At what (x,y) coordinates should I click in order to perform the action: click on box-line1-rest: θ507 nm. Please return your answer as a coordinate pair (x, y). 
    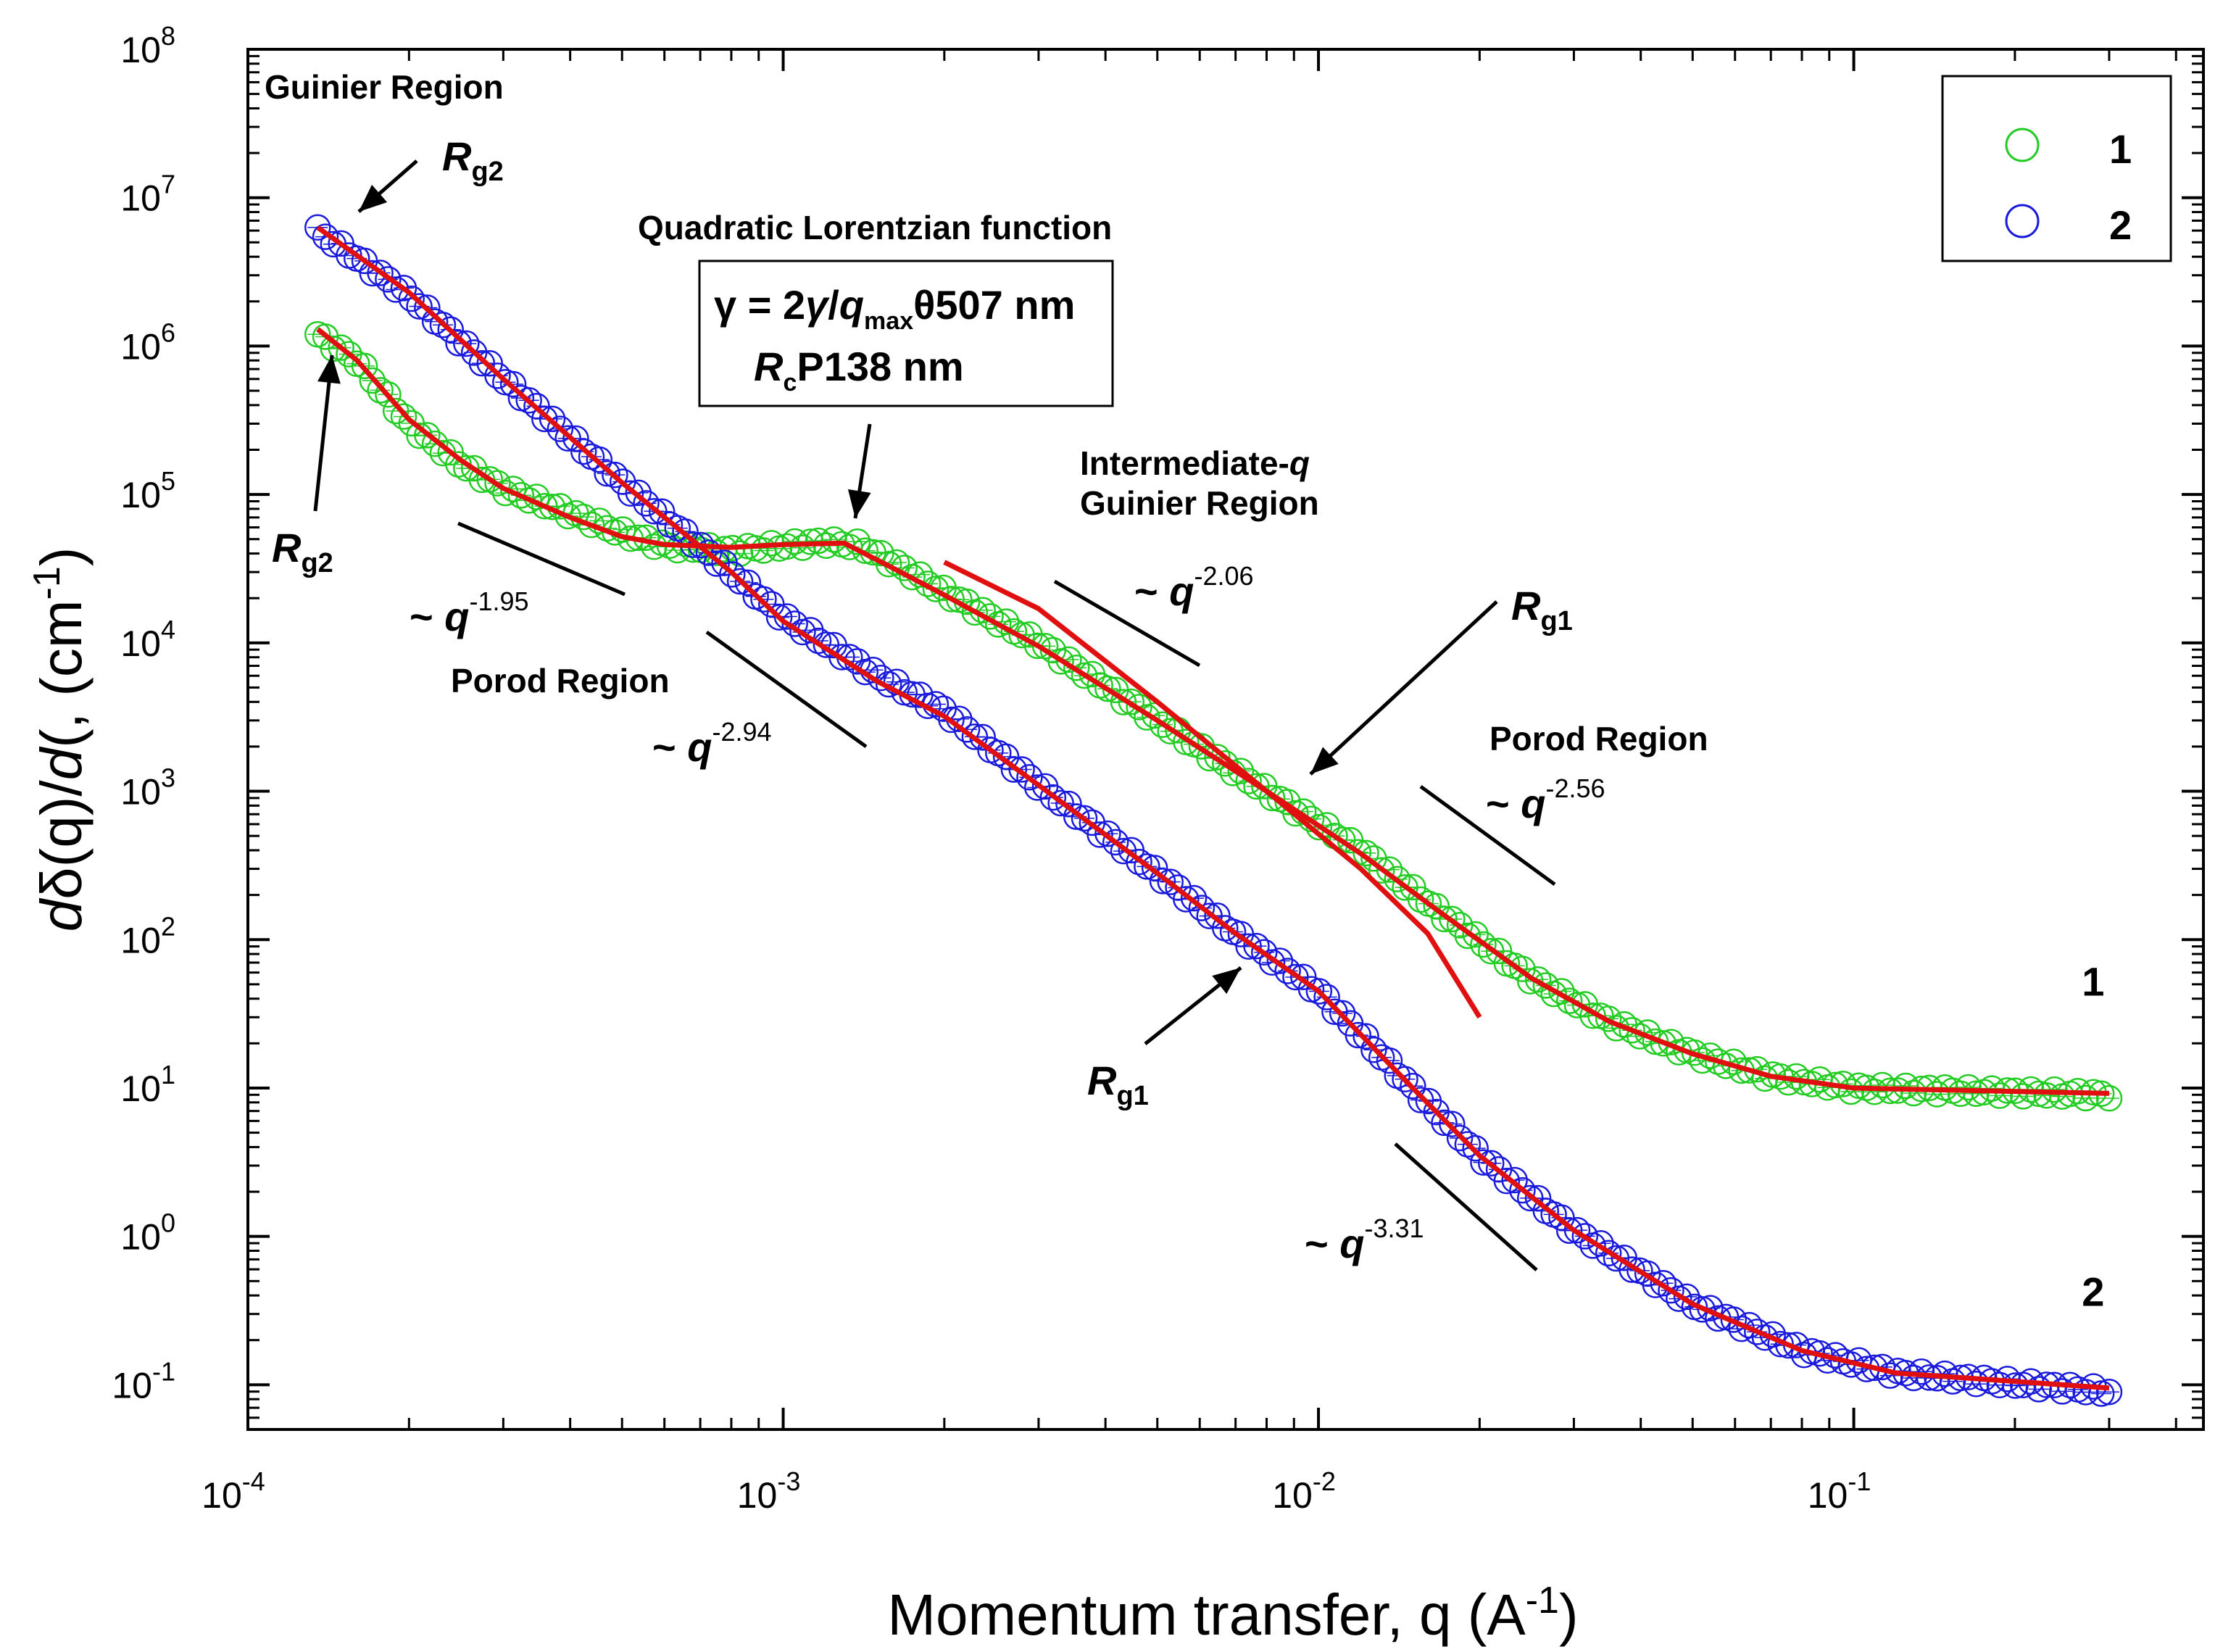
    Looking at the image, I should click on (994, 305).